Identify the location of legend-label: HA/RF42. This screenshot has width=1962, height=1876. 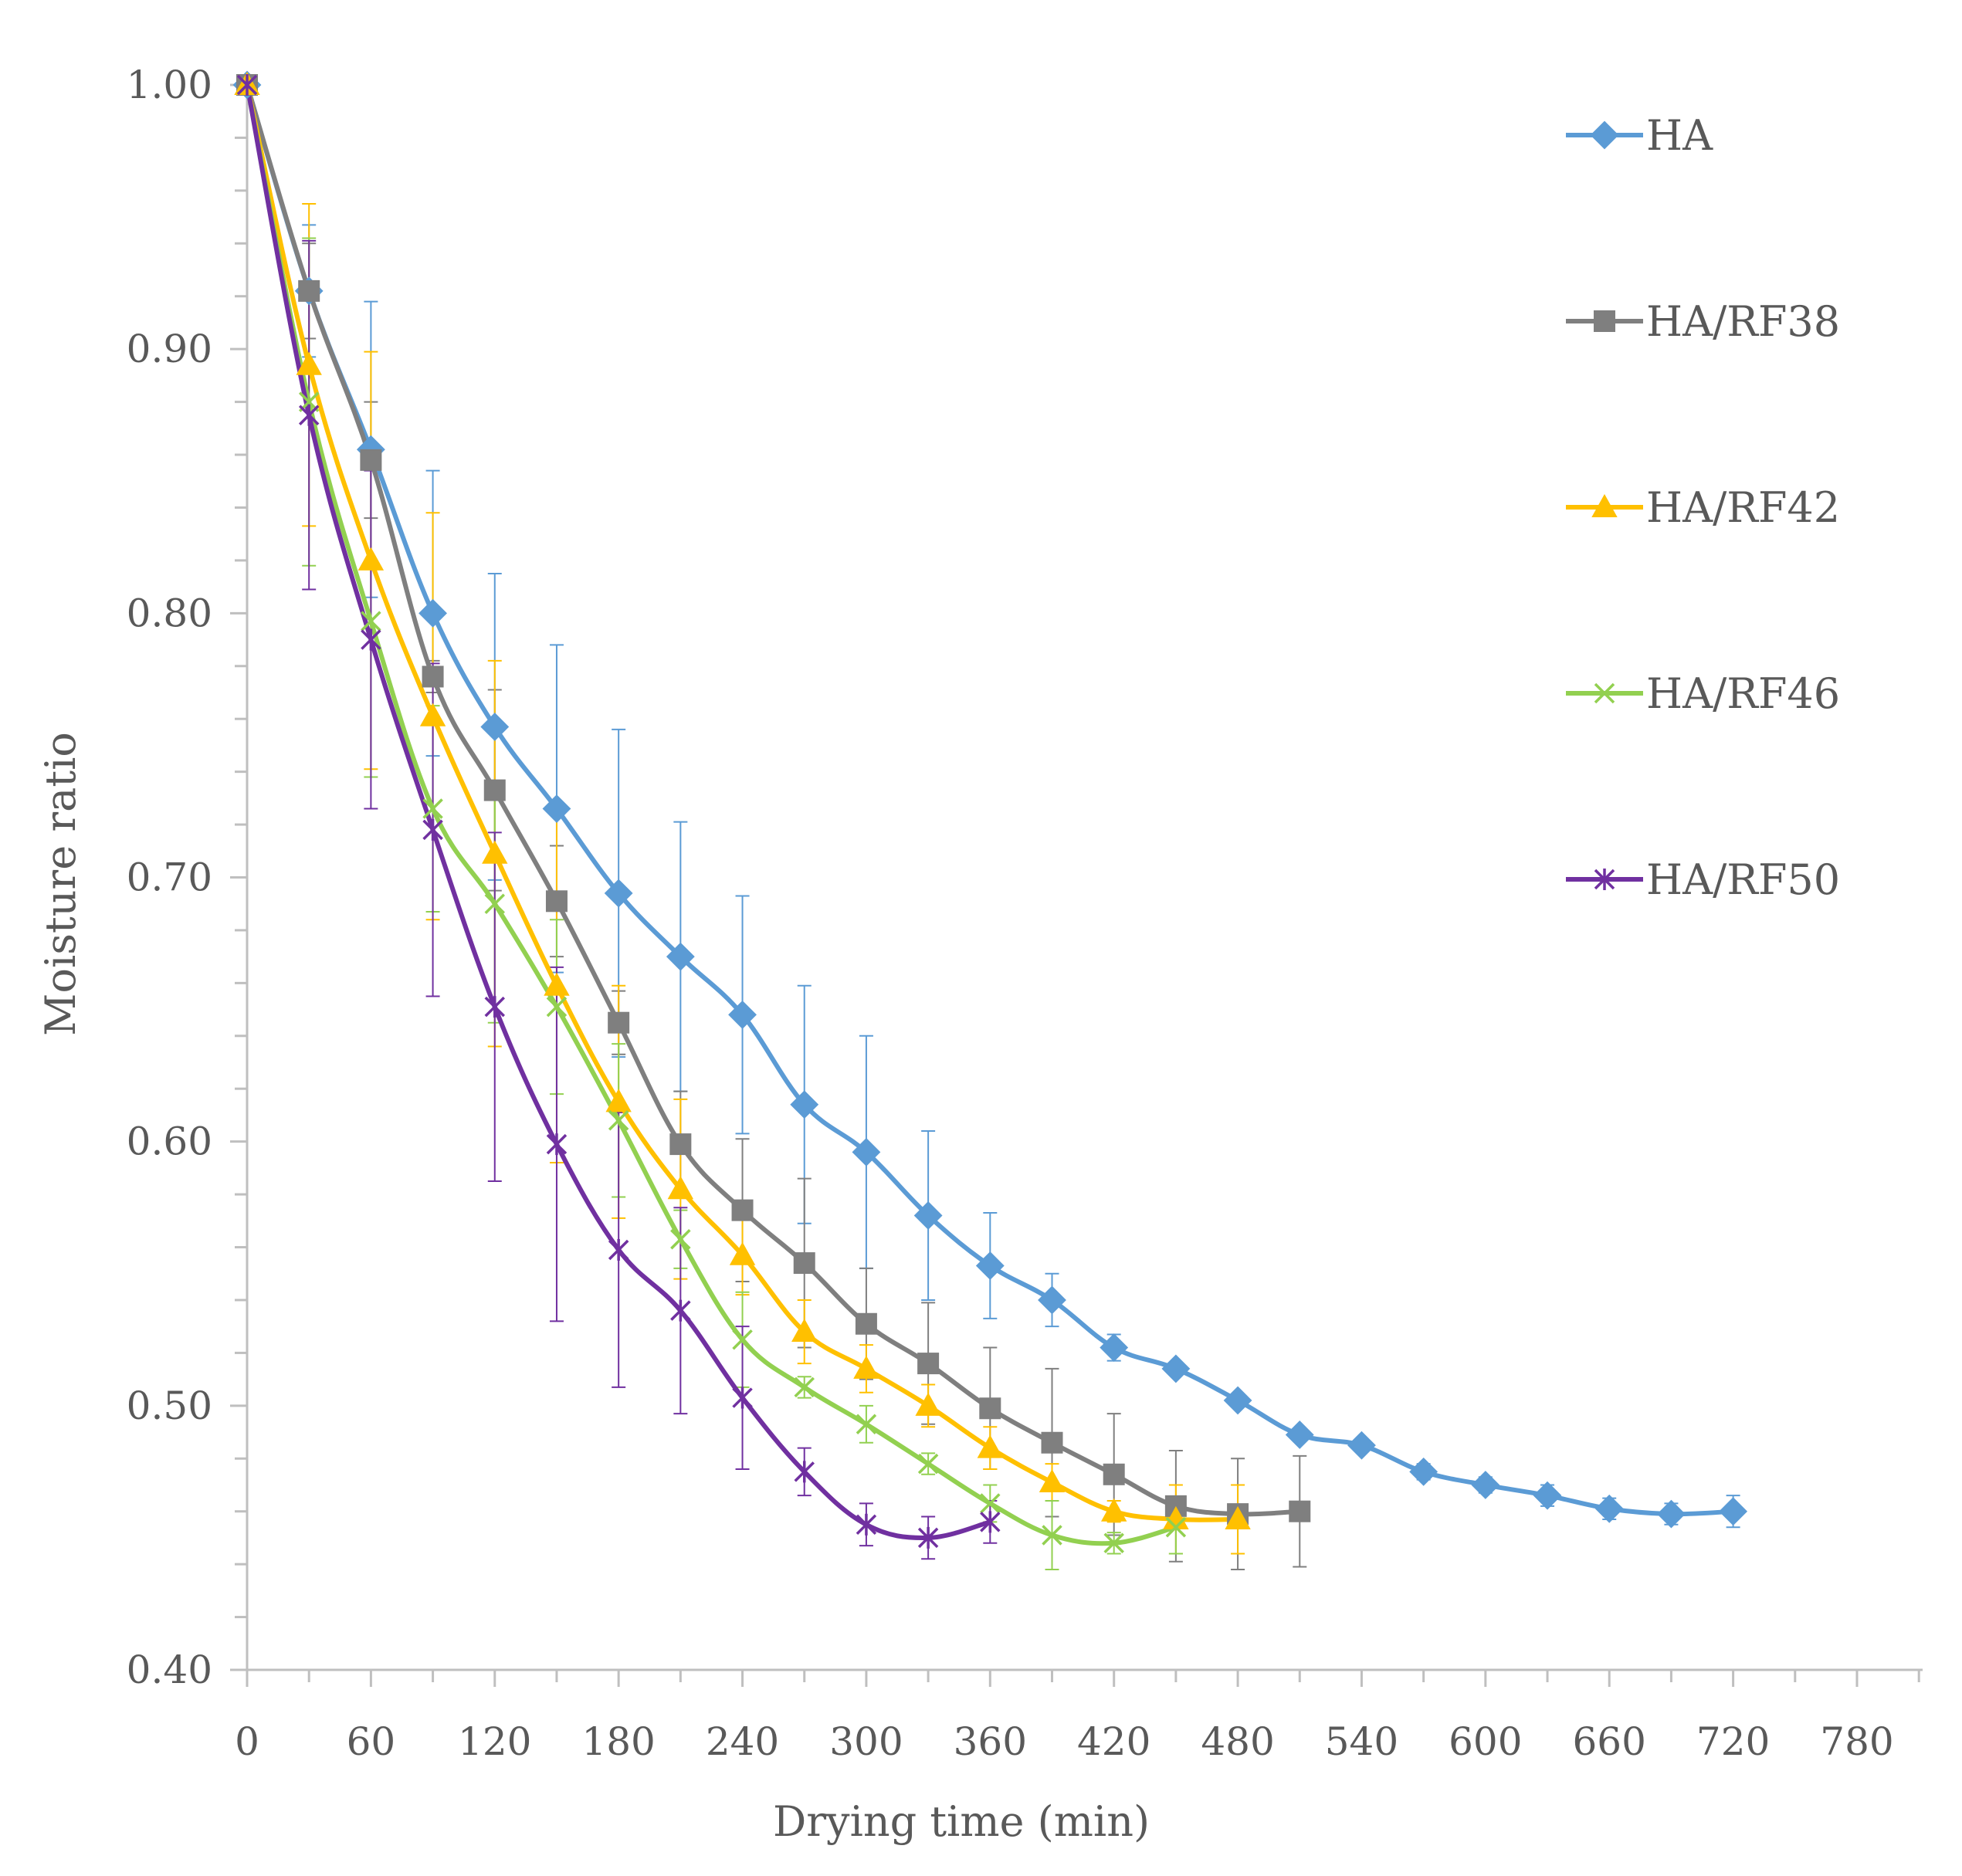
(1743, 508).